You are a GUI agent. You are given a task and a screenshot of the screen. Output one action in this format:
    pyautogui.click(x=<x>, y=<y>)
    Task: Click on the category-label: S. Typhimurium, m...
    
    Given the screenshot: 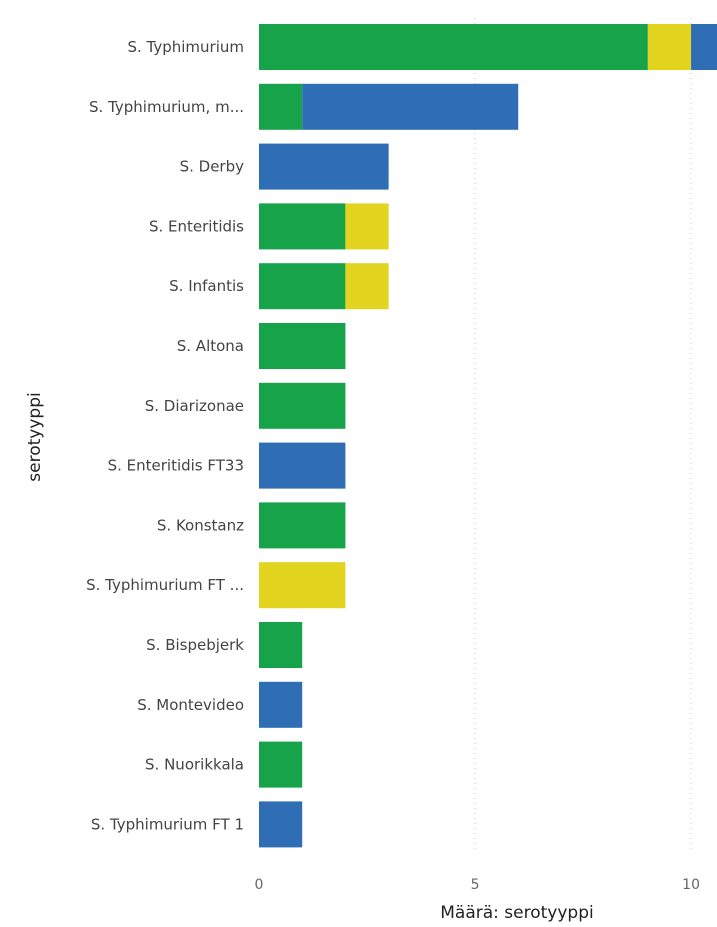 What is the action you would take?
    pyautogui.click(x=166, y=107)
    